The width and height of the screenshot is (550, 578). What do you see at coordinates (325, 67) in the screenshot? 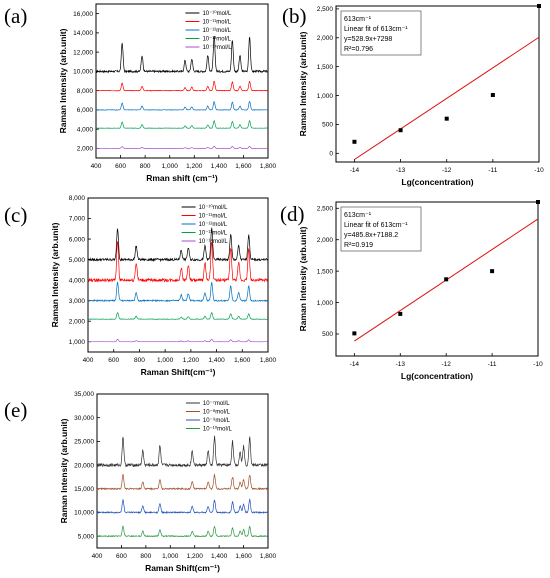
I see `y-tick-label-b: 1,500` at bounding box center [325, 67].